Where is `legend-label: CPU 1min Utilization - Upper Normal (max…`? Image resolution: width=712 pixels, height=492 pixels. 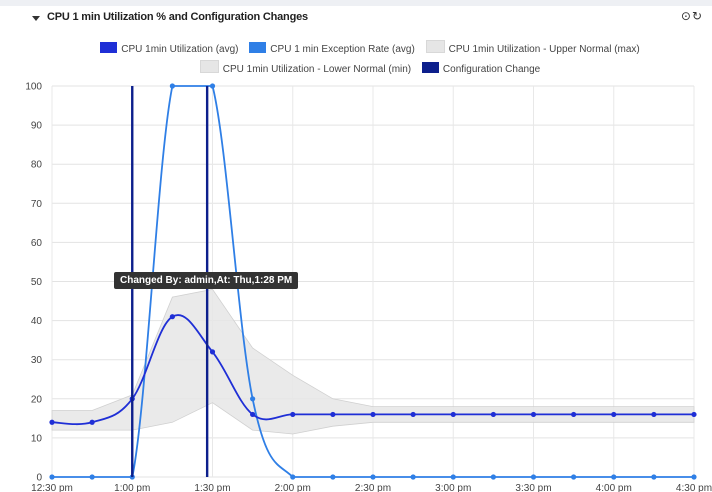 legend-label: CPU 1min Utilization - Upper Normal (max… is located at coordinates (544, 49).